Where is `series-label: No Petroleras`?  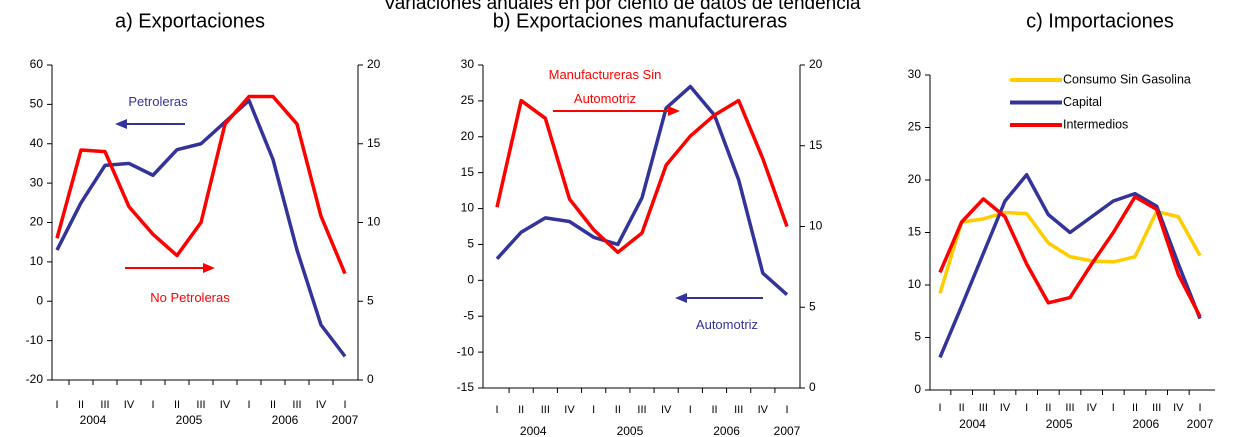 series-label: No Petroleras is located at coordinates (190, 297).